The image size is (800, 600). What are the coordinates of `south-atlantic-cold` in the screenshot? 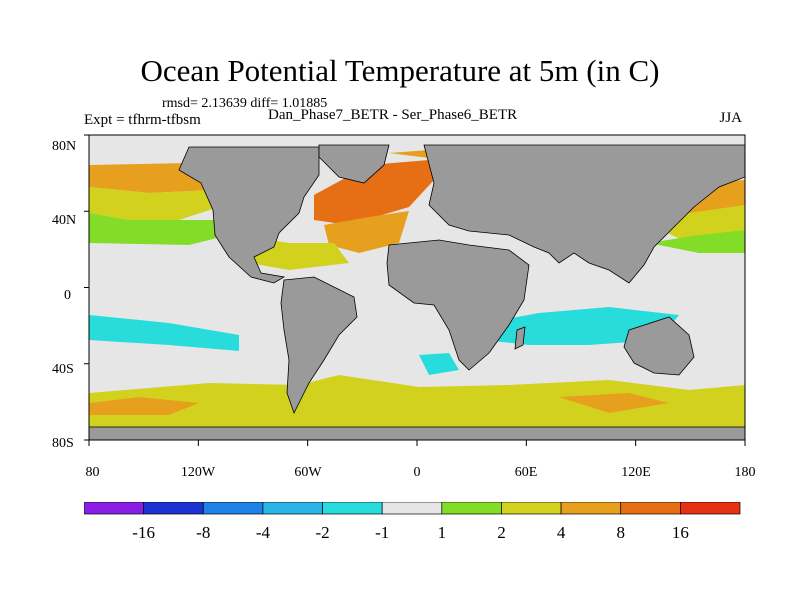 It's located at (439, 364).